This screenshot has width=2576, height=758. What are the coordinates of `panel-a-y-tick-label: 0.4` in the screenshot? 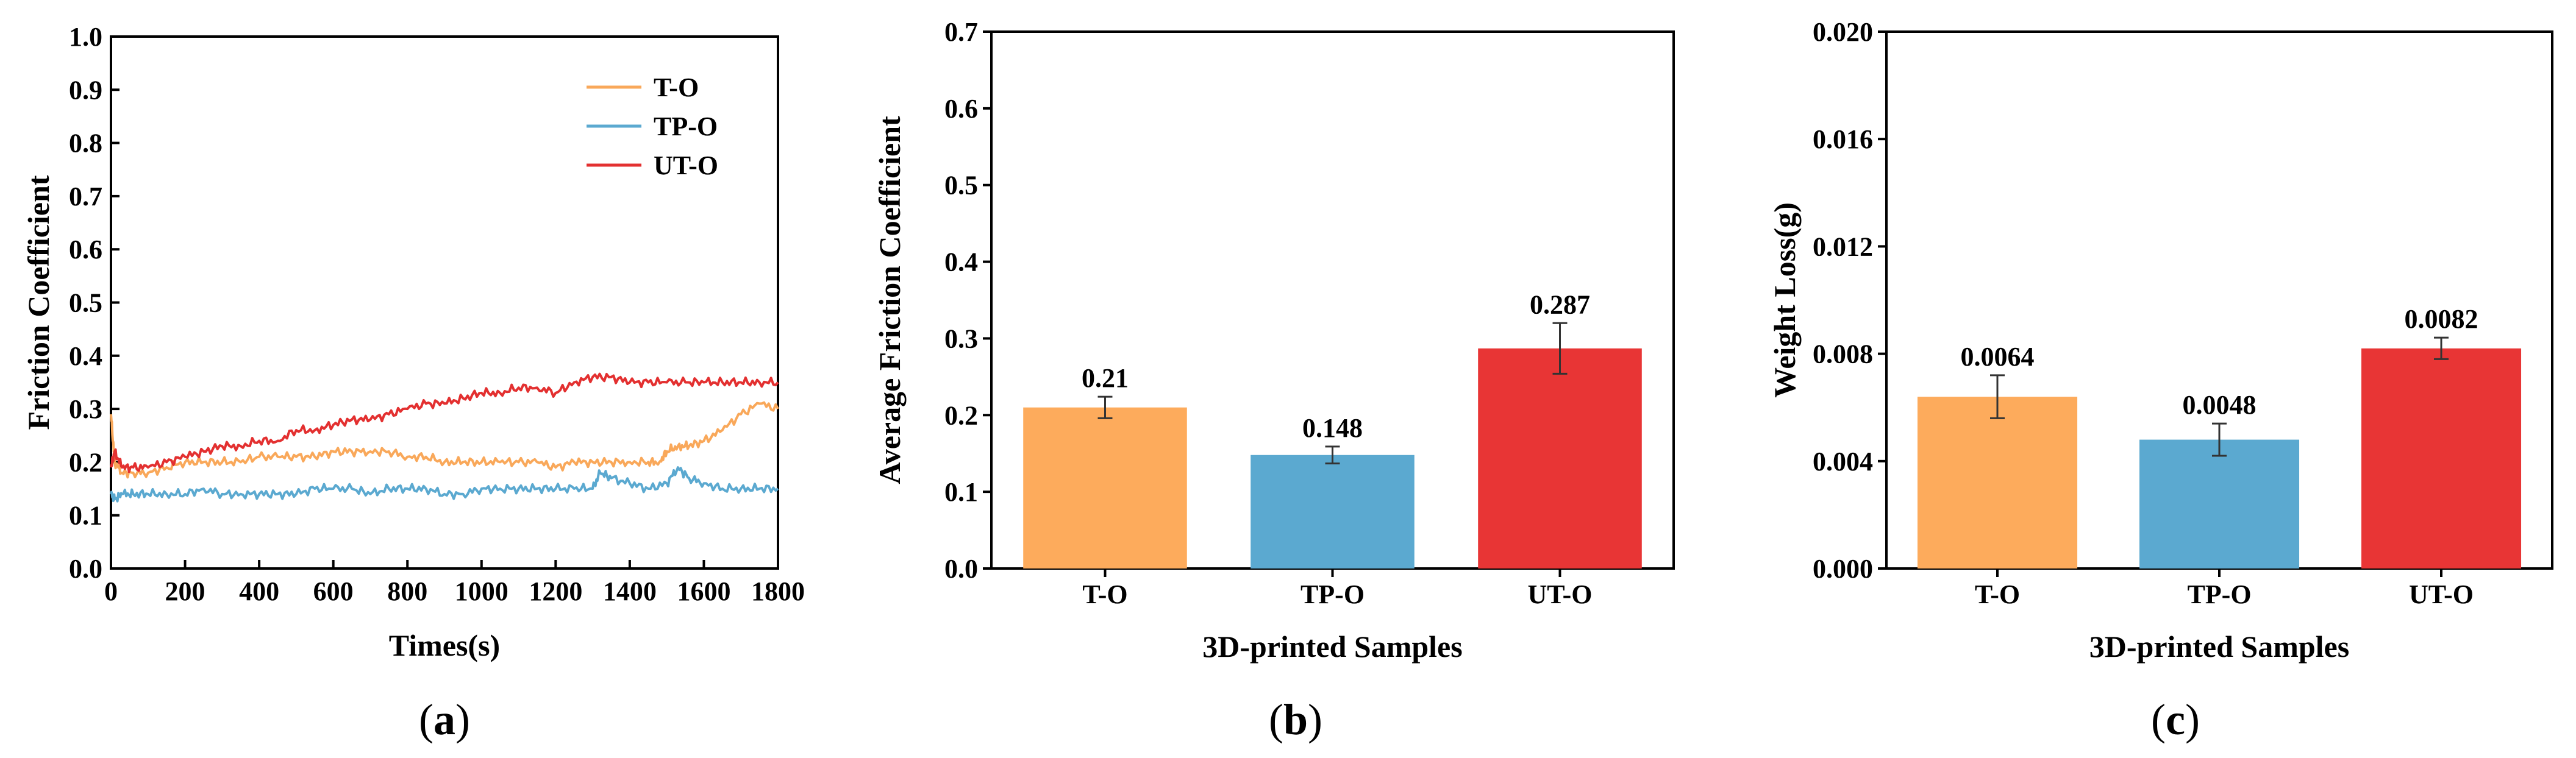 It's located at (85, 356).